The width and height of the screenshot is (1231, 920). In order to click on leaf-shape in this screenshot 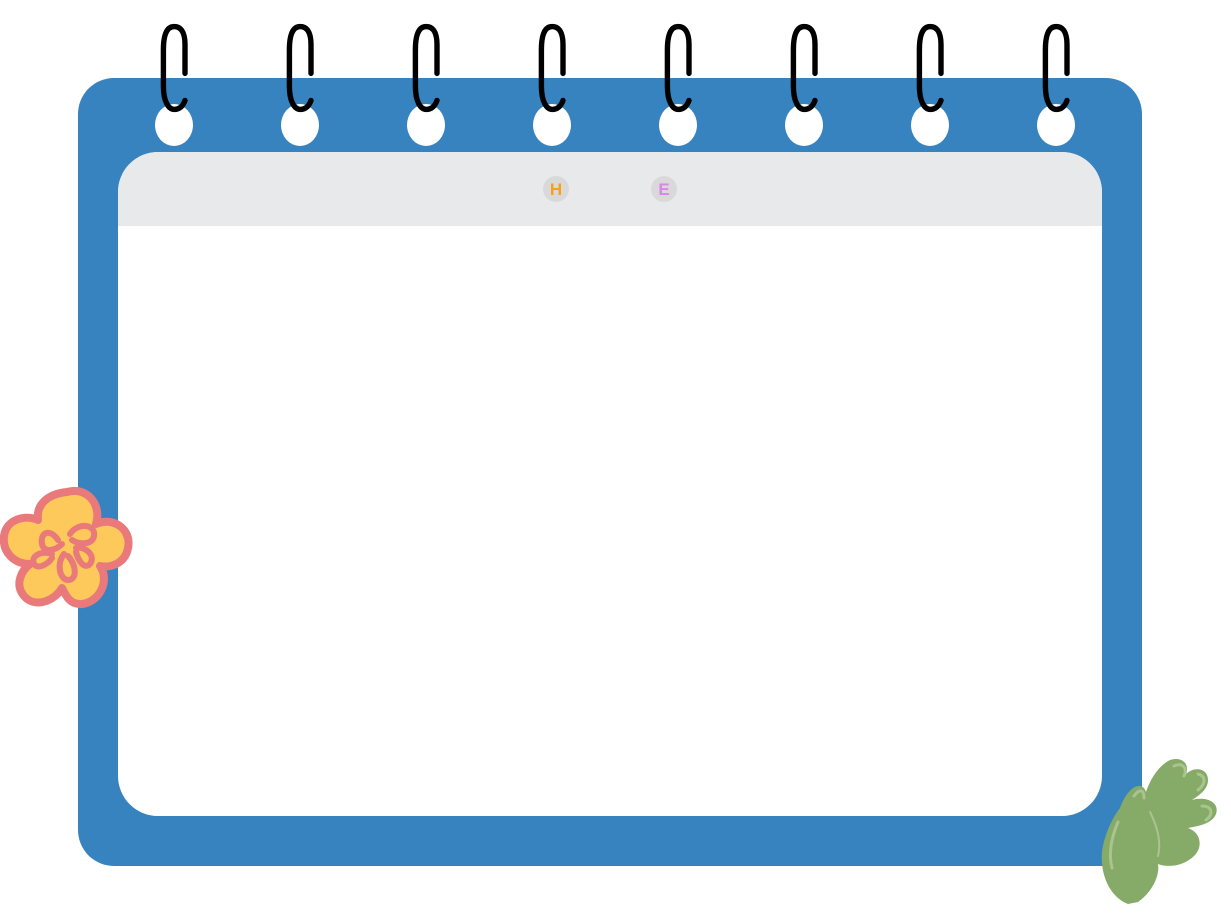, I will do `click(1159, 831)`.